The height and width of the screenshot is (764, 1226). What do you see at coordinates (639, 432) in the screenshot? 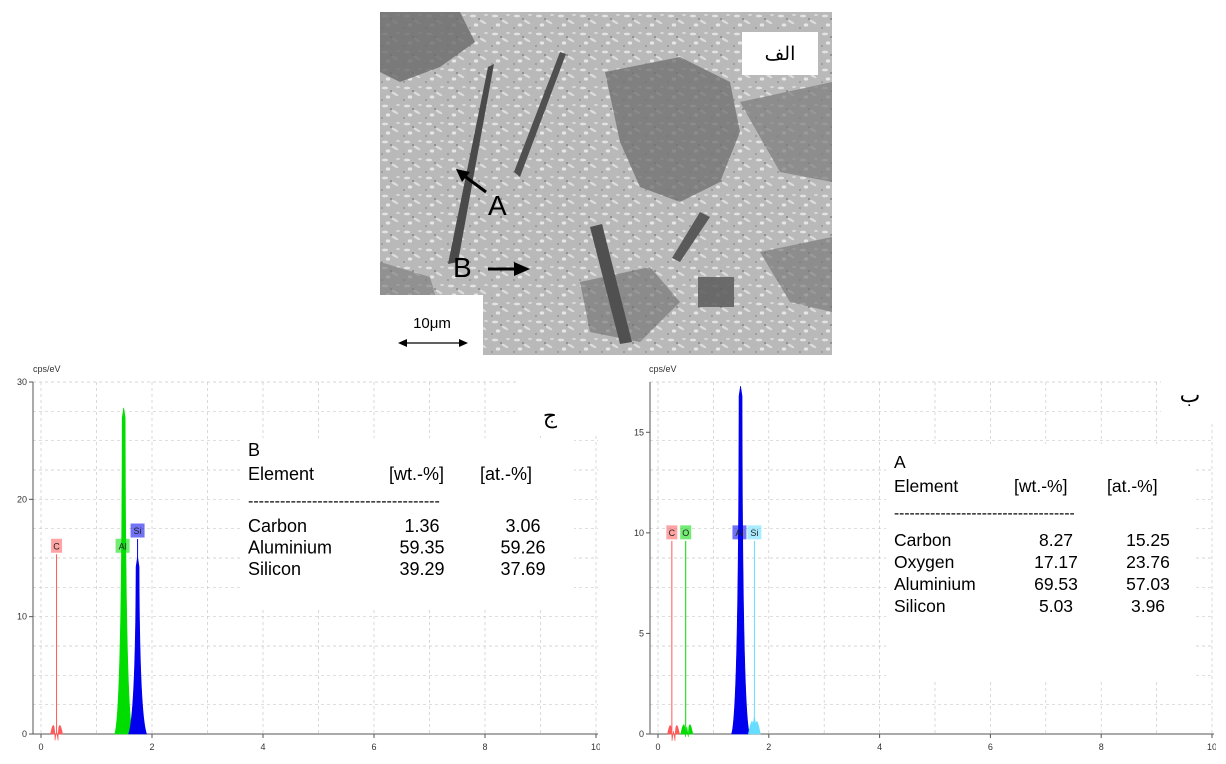
I see `y-tick-label: 15` at bounding box center [639, 432].